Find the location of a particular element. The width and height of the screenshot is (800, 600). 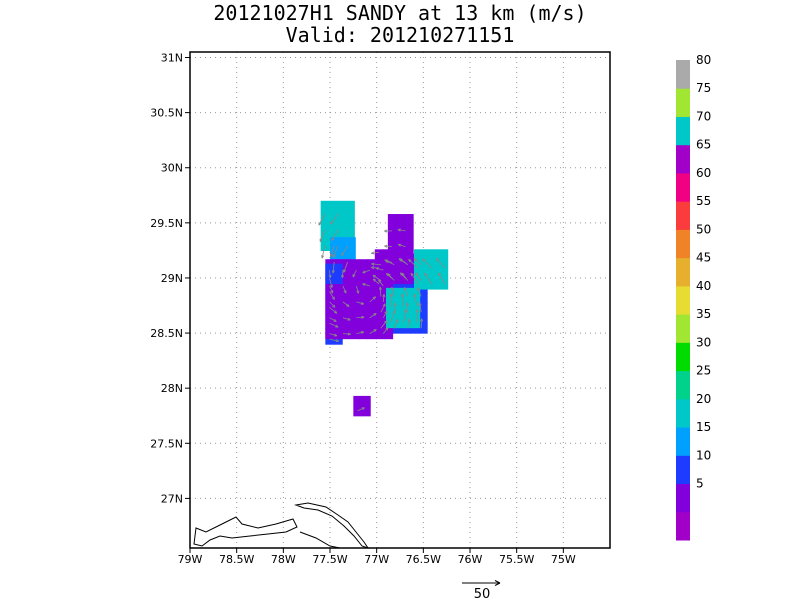

x-tick-label: 78.5W is located at coordinates (236, 559).